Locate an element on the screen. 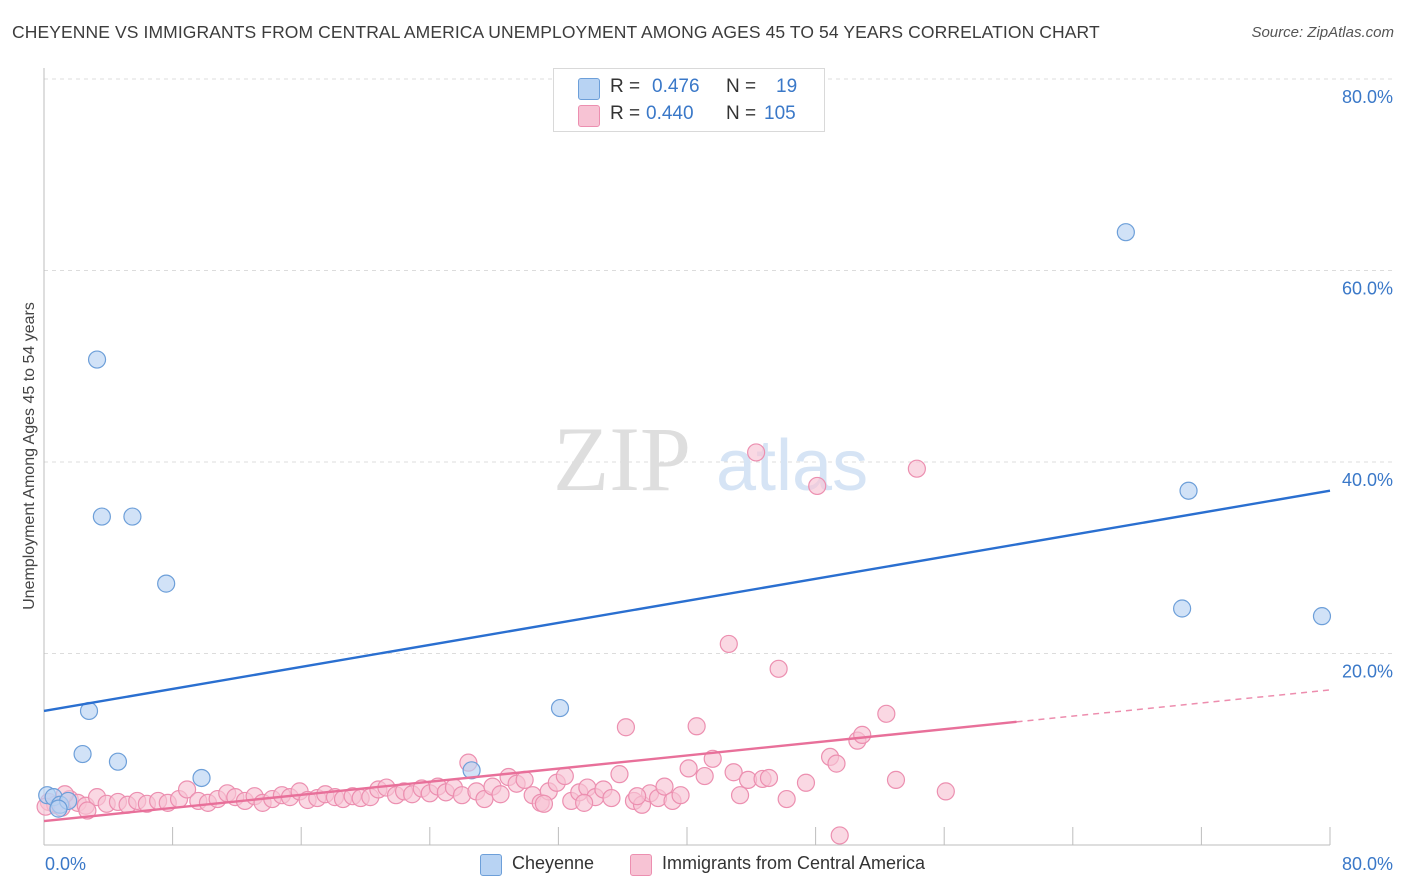 The width and height of the screenshot is (1406, 892). watermark-atlas: atlas is located at coordinates (792, 466).